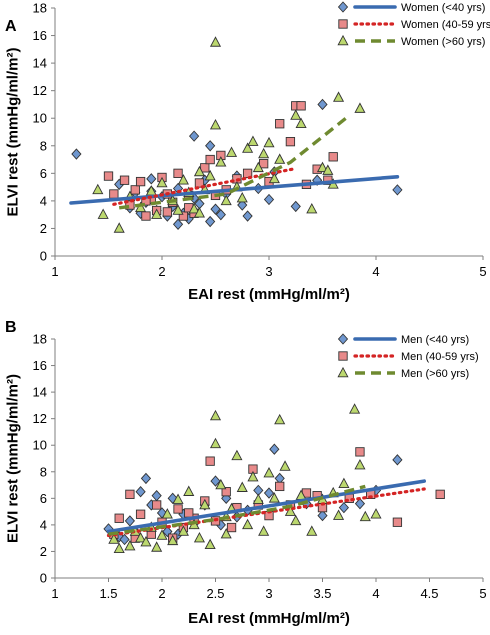 The image size is (490, 635). Describe the element at coordinates (215, 593) in the screenshot. I see `x-tick-label: 2.5` at that location.